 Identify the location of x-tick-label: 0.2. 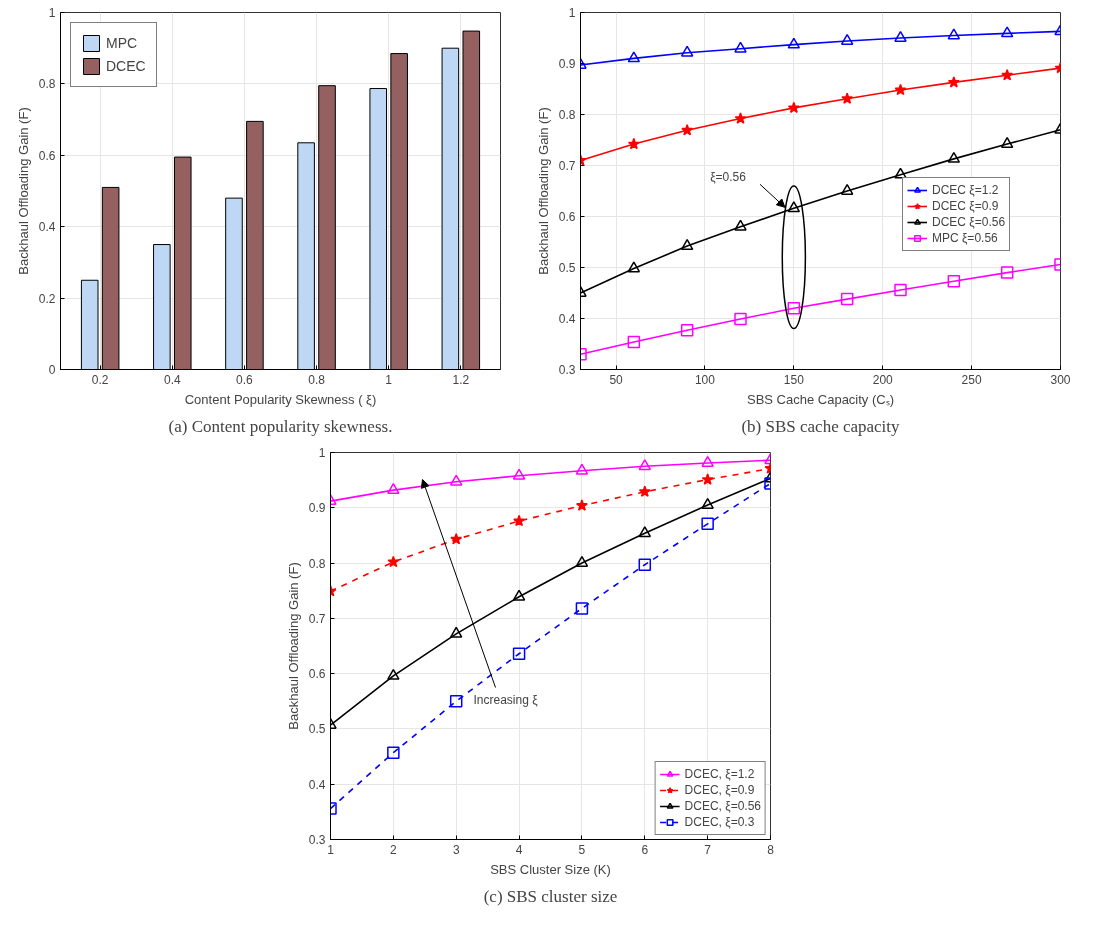
(100, 379).